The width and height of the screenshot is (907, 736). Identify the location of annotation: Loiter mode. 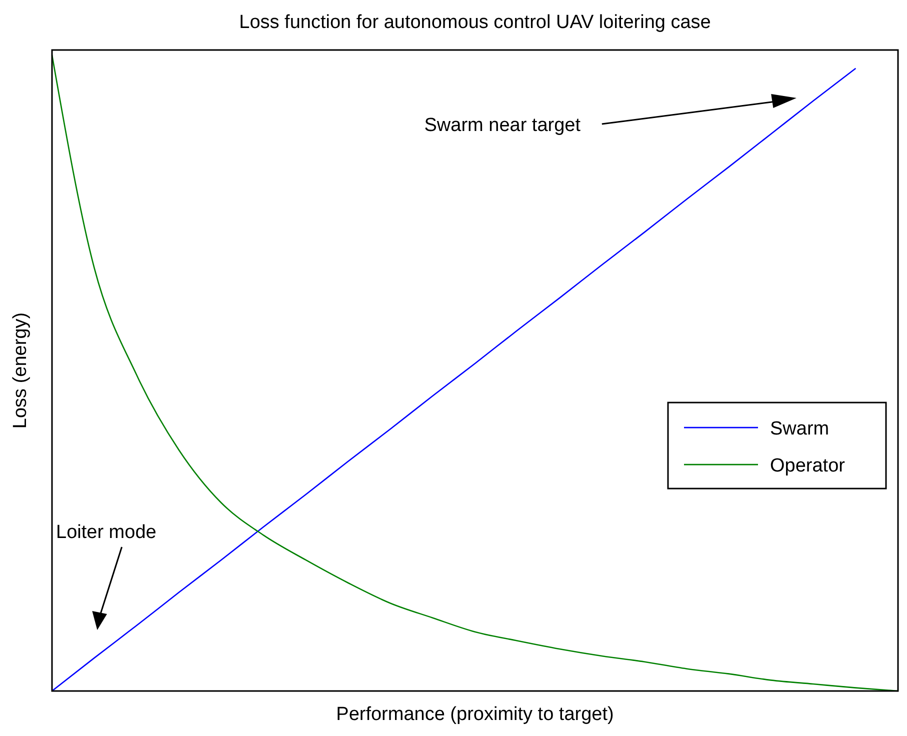
(106, 532).